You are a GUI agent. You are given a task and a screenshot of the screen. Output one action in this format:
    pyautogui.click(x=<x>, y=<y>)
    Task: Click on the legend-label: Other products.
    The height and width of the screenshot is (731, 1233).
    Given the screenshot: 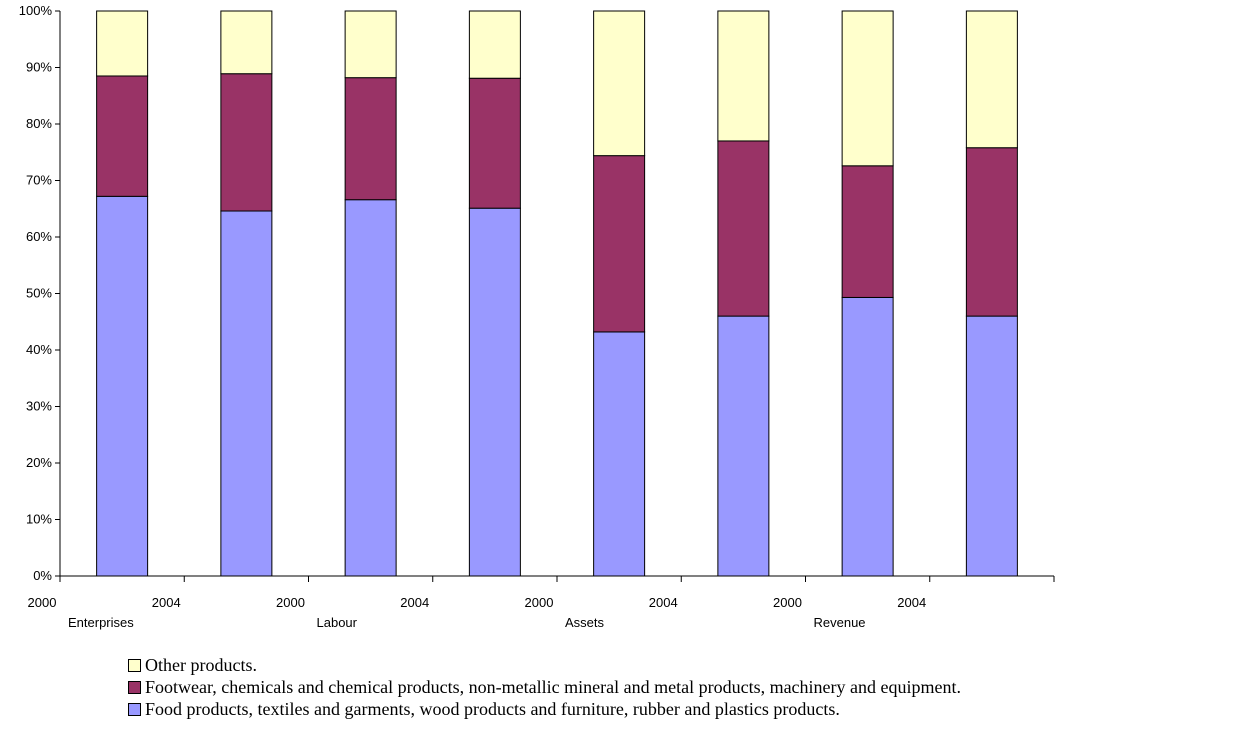 What is the action you would take?
    pyautogui.click(x=201, y=665)
    